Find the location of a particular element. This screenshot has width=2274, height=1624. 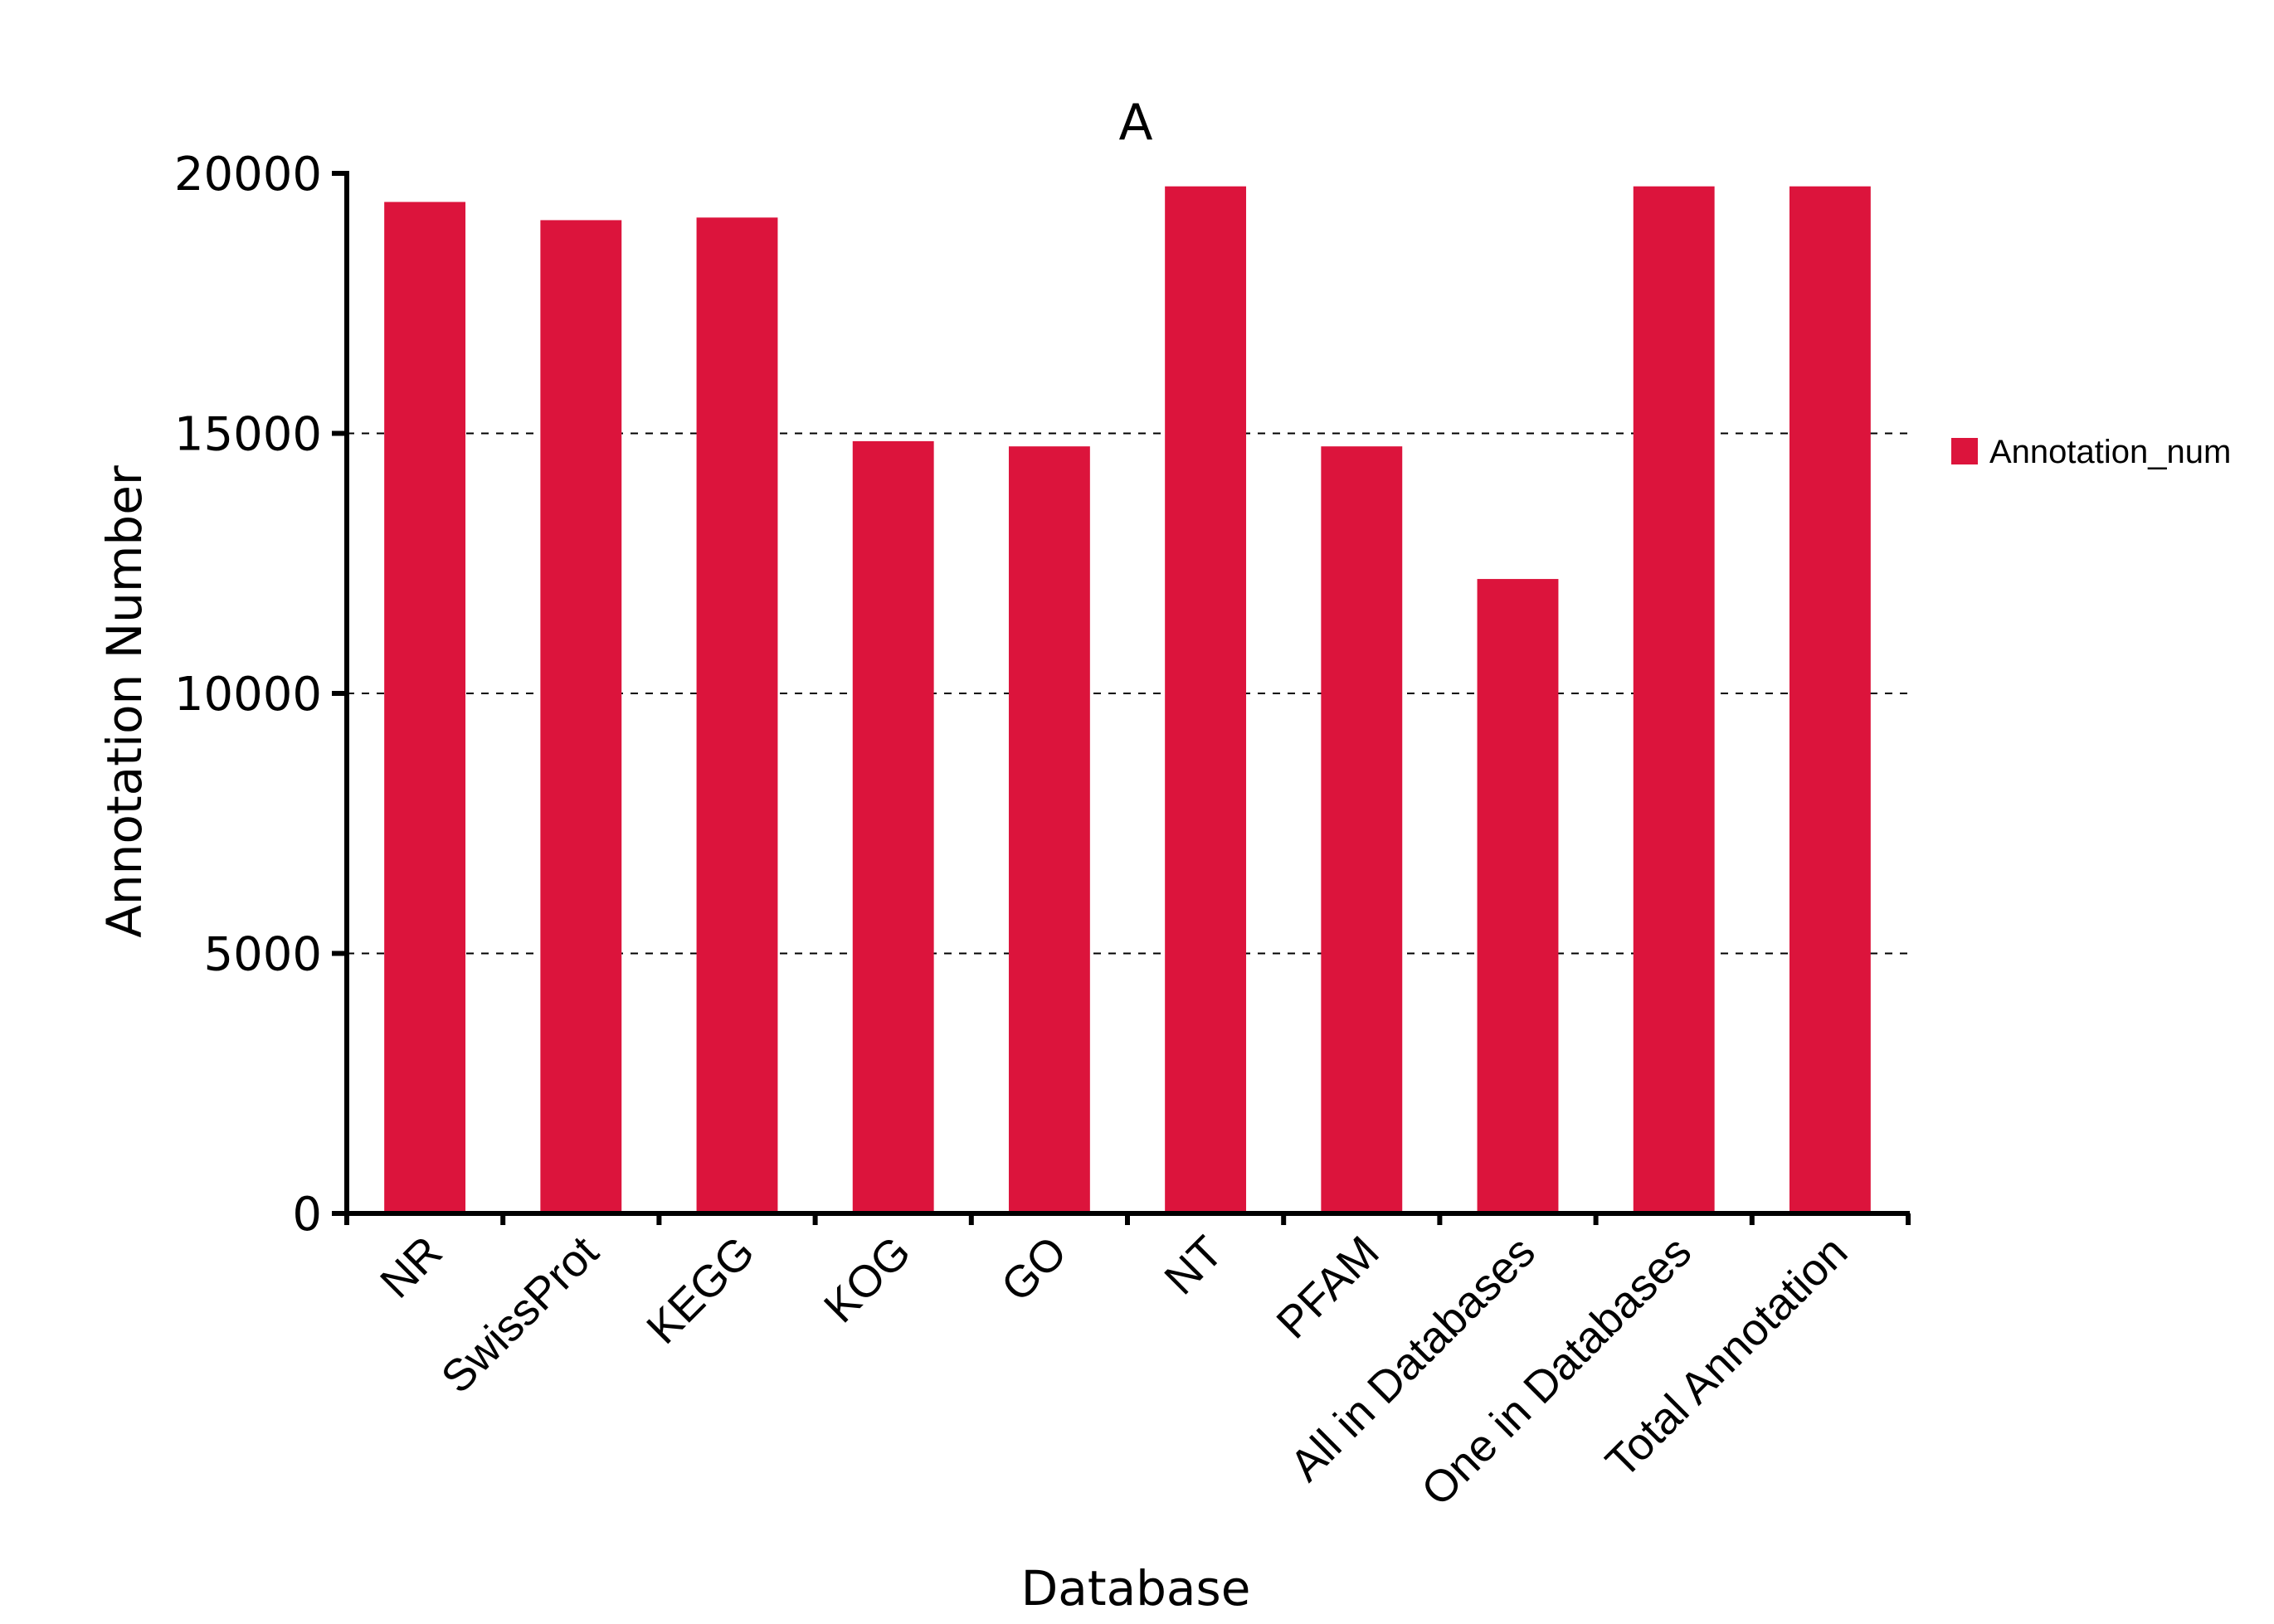

x-axis-title: Database is located at coordinates (1136, 1588).